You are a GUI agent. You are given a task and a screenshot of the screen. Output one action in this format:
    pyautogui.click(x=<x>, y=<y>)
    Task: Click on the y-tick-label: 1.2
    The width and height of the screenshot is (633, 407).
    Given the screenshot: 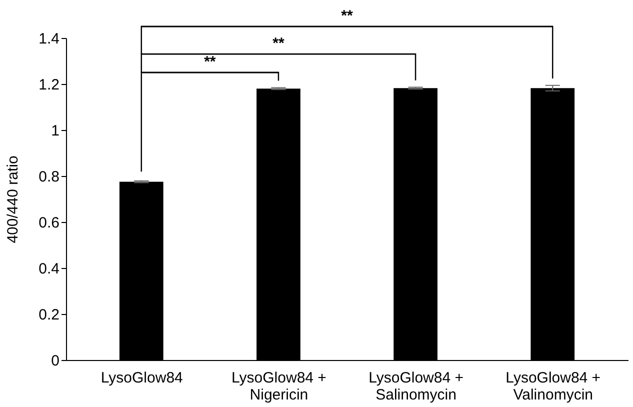 What is the action you would take?
    pyautogui.click(x=49, y=85)
    